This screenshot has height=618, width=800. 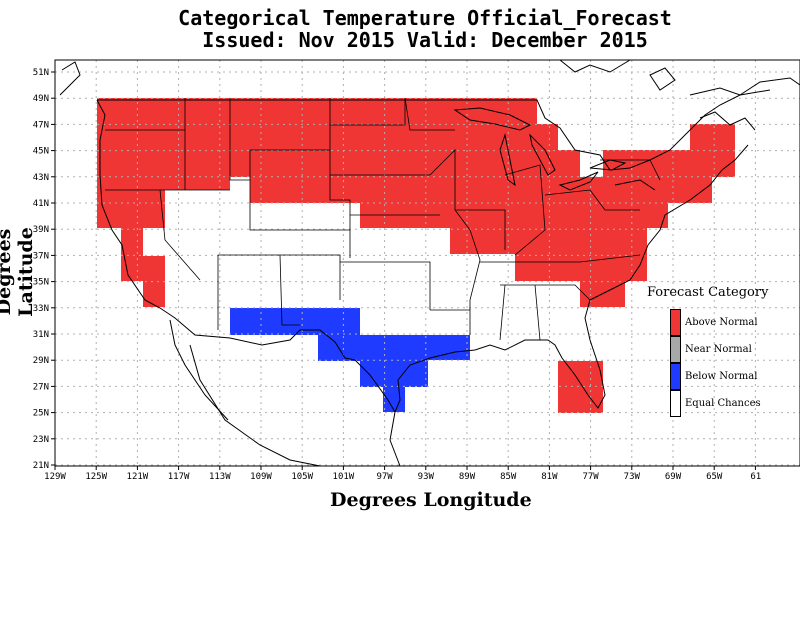 What do you see at coordinates (41, 361) in the screenshot?
I see `lat-tick-label: 29N` at bounding box center [41, 361].